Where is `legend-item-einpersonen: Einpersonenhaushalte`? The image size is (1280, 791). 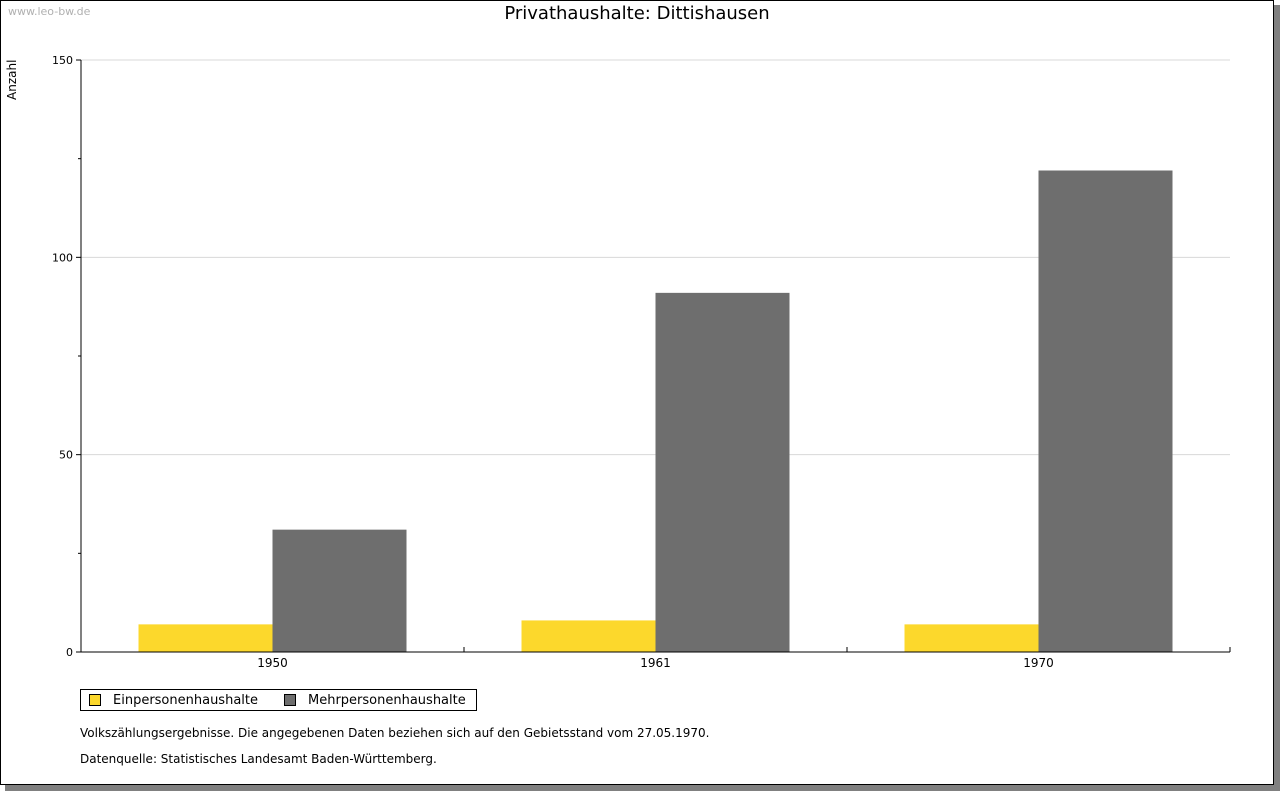
legend-item-einpersonen: Einpersonenhaushalte is located at coordinates (173, 700).